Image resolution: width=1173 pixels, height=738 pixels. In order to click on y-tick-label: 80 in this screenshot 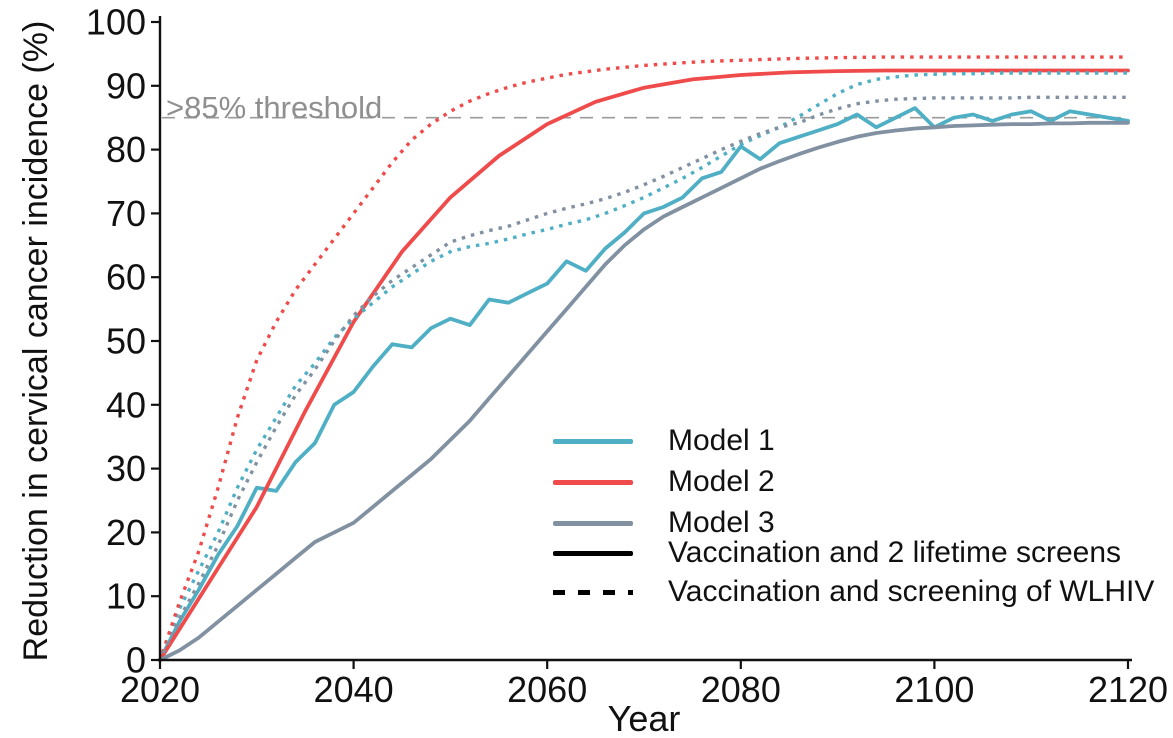, I will do `click(126, 149)`.